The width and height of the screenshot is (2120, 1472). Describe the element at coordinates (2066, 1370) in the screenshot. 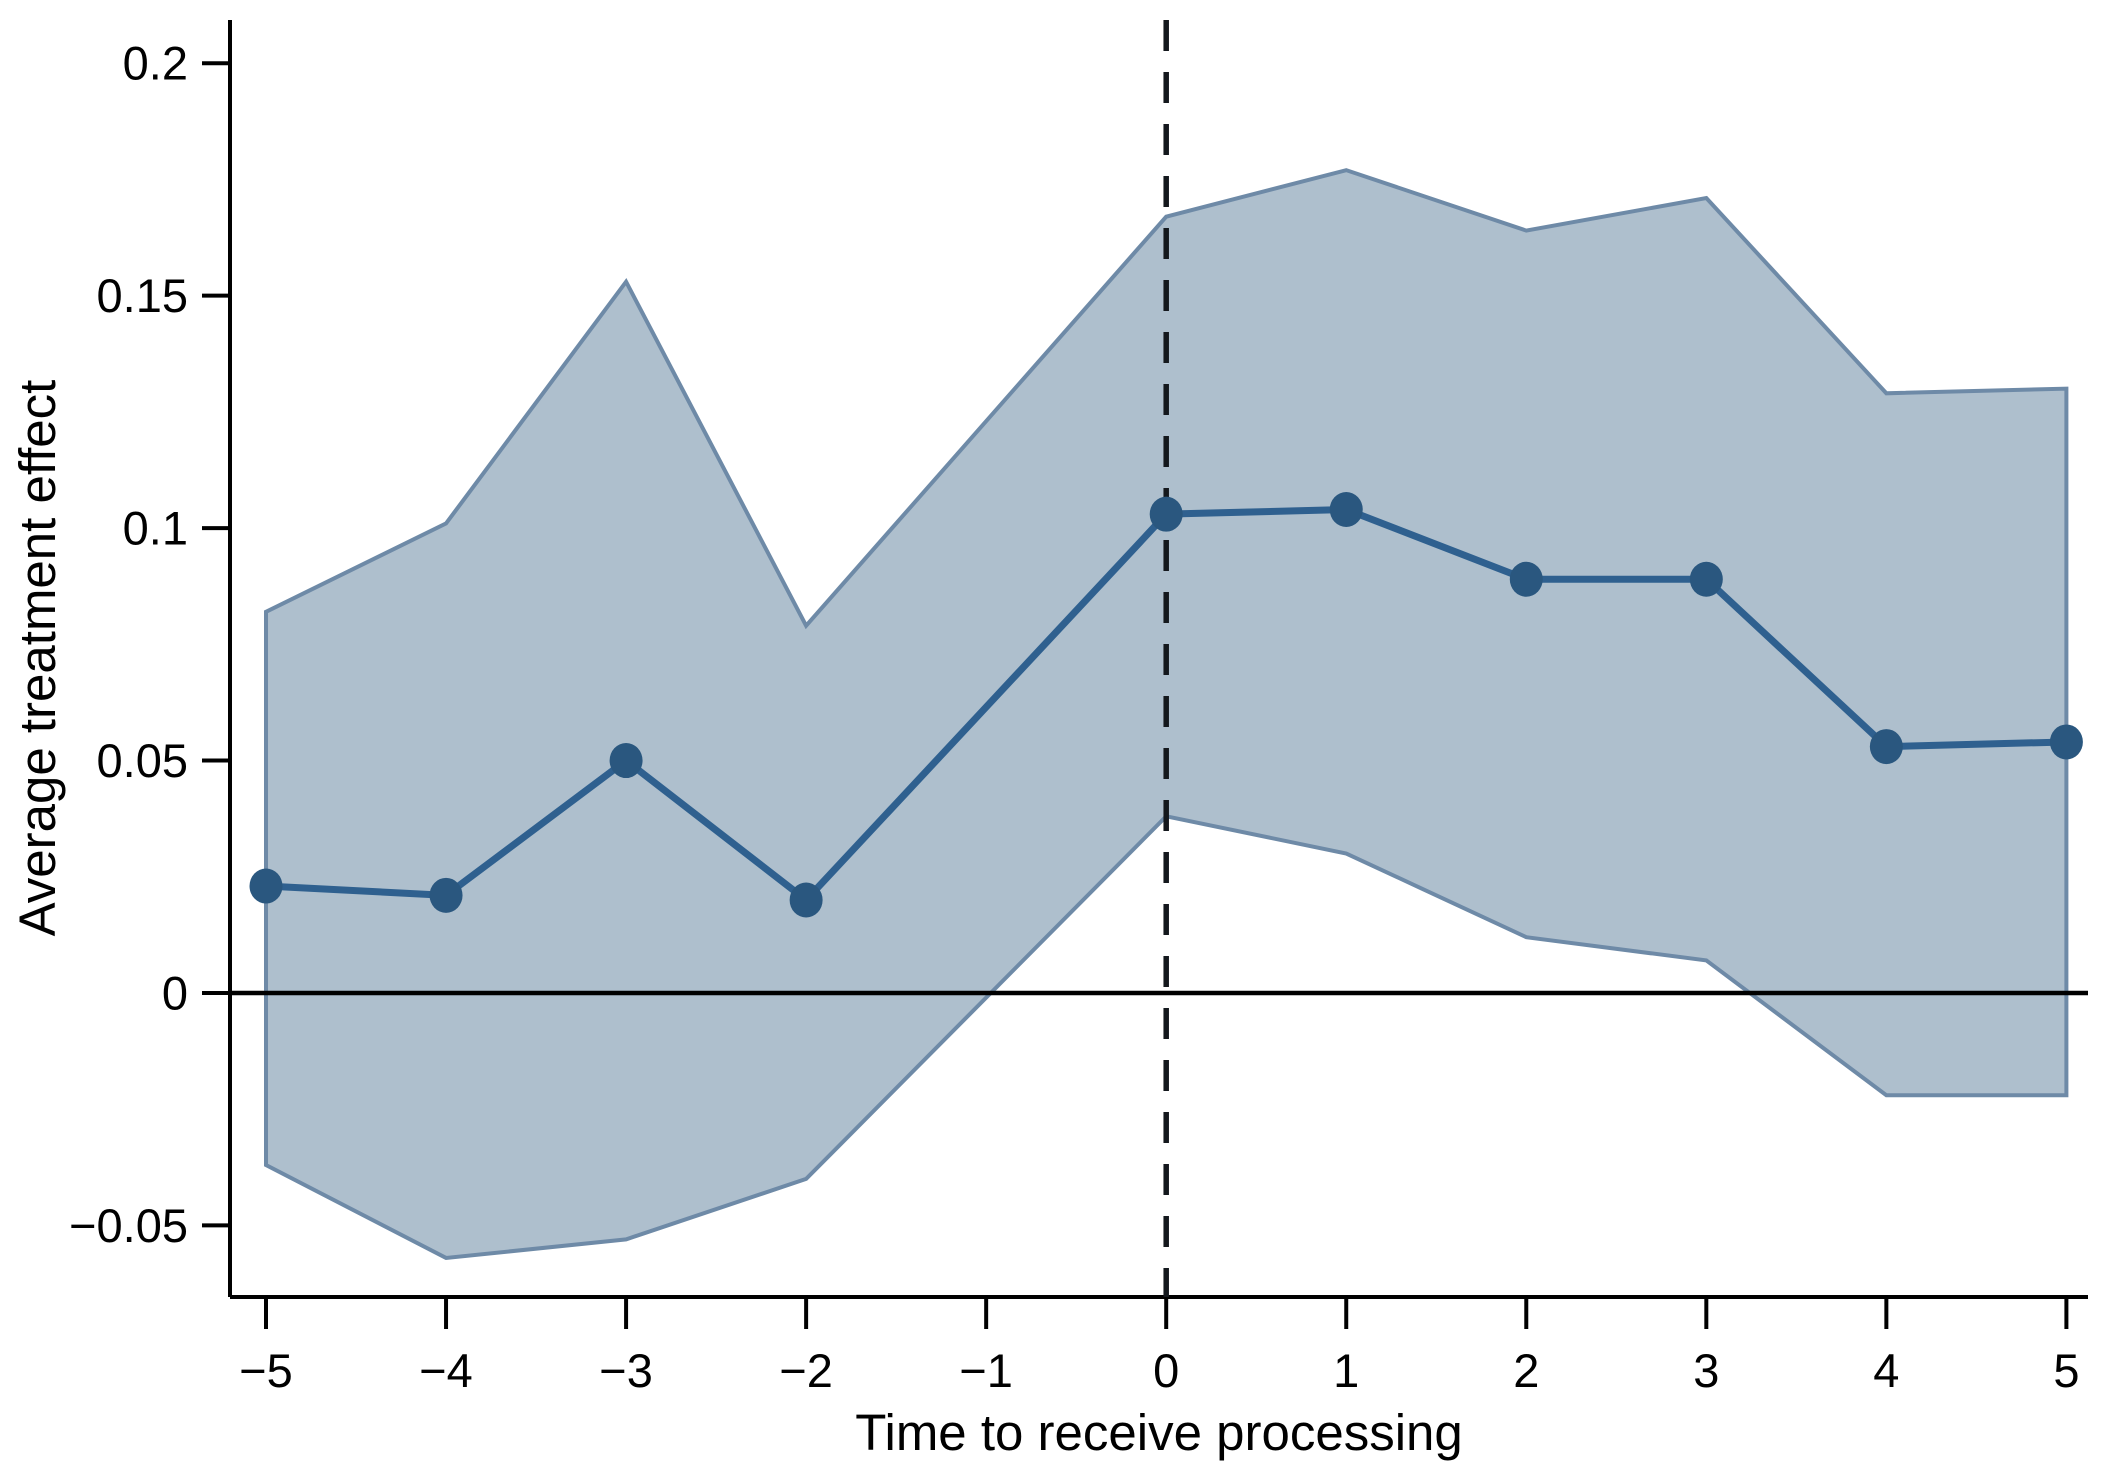

I see `x-tick-label: 5` at that location.